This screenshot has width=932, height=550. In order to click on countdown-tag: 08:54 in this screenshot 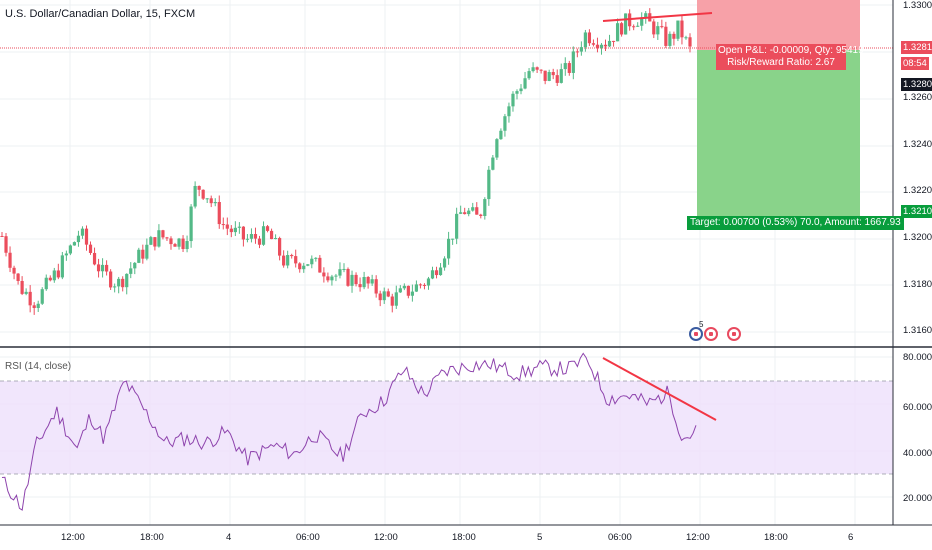, I will do `click(915, 63)`.